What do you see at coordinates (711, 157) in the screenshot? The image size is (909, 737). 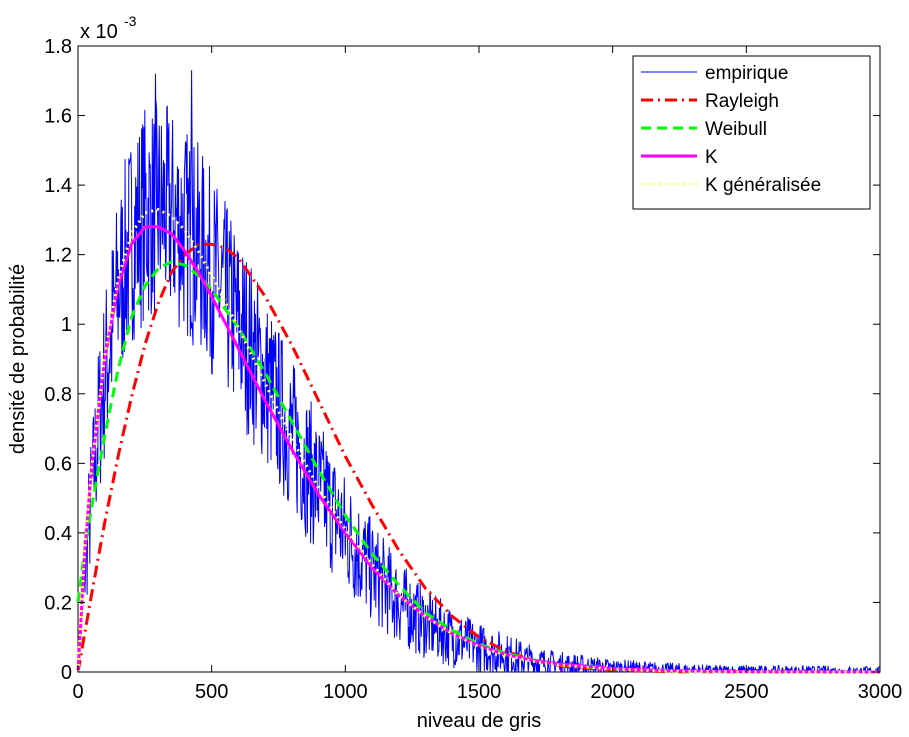 I see `legend-label: K` at bounding box center [711, 157].